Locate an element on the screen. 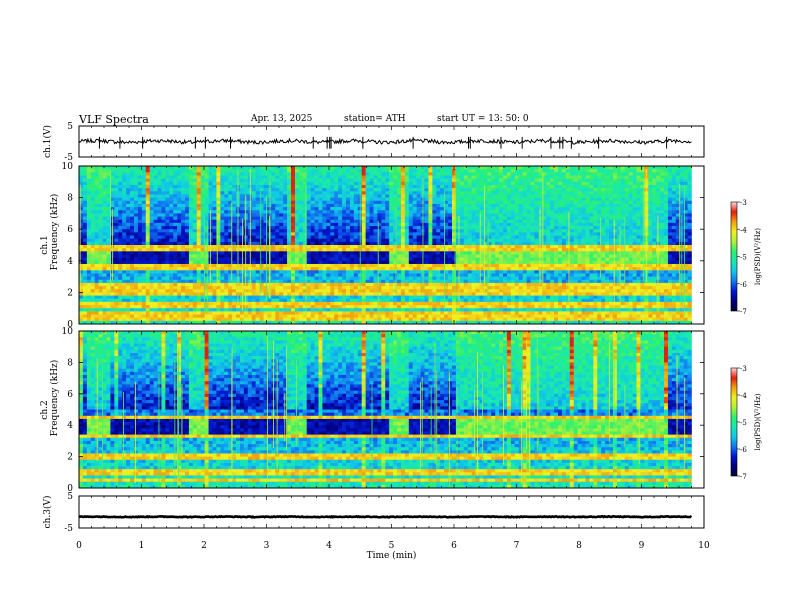  channel-3-waveform-trace is located at coordinates (386, 516).